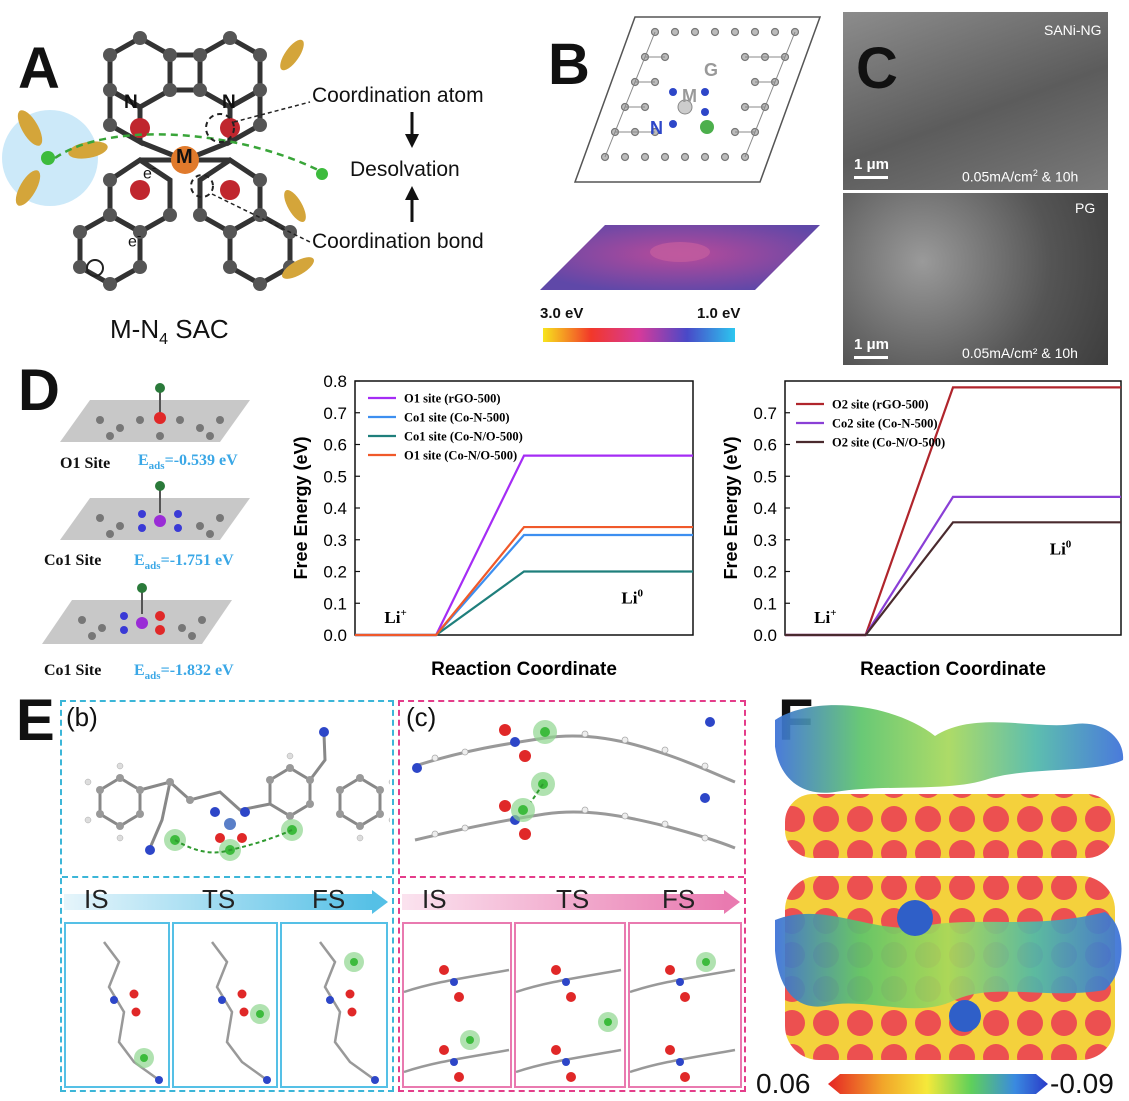 This screenshot has width=1129, height=1101. Describe the element at coordinates (1085, 208) in the screenshot. I see `sem-bottom-sample: PG` at that location.